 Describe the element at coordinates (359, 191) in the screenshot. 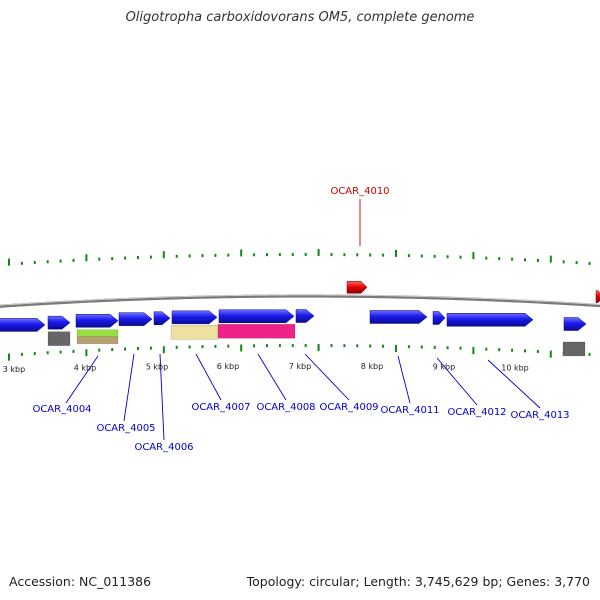

I see `gene-label: OCAR_4010` at that location.